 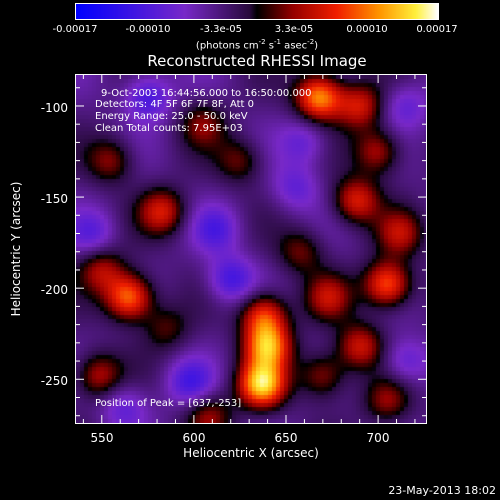 What do you see at coordinates (175, 104) in the screenshot?
I see `annotation-detectors: Detectors: 4F 5F 6F 7F 8F, Att 0` at bounding box center [175, 104].